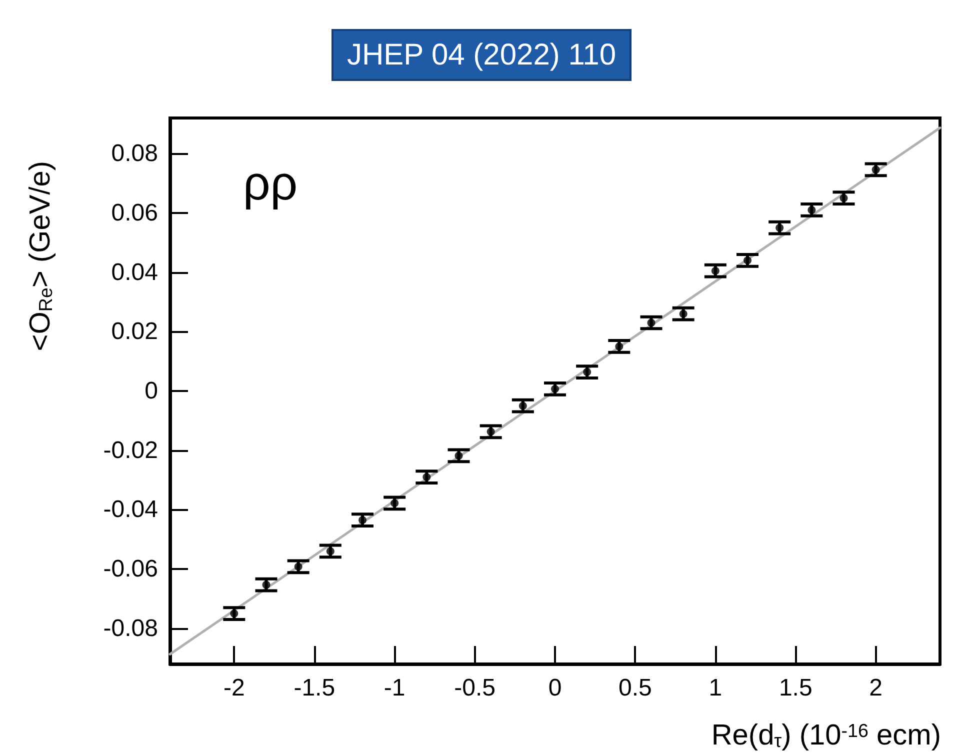 The image size is (963, 756). What do you see at coordinates (130, 628) in the screenshot?
I see `y-tick-label: -0.08` at bounding box center [130, 628].